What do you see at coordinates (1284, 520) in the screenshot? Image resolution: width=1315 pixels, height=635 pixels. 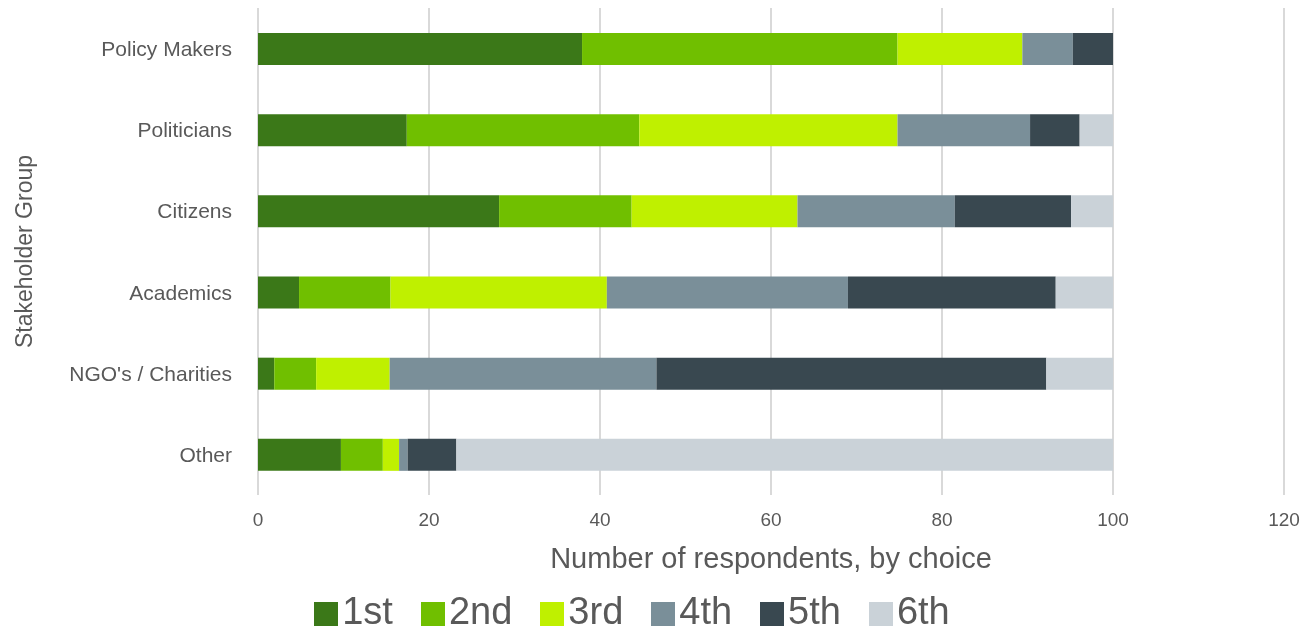 I see `x-tick-label: 120` at bounding box center [1284, 520].